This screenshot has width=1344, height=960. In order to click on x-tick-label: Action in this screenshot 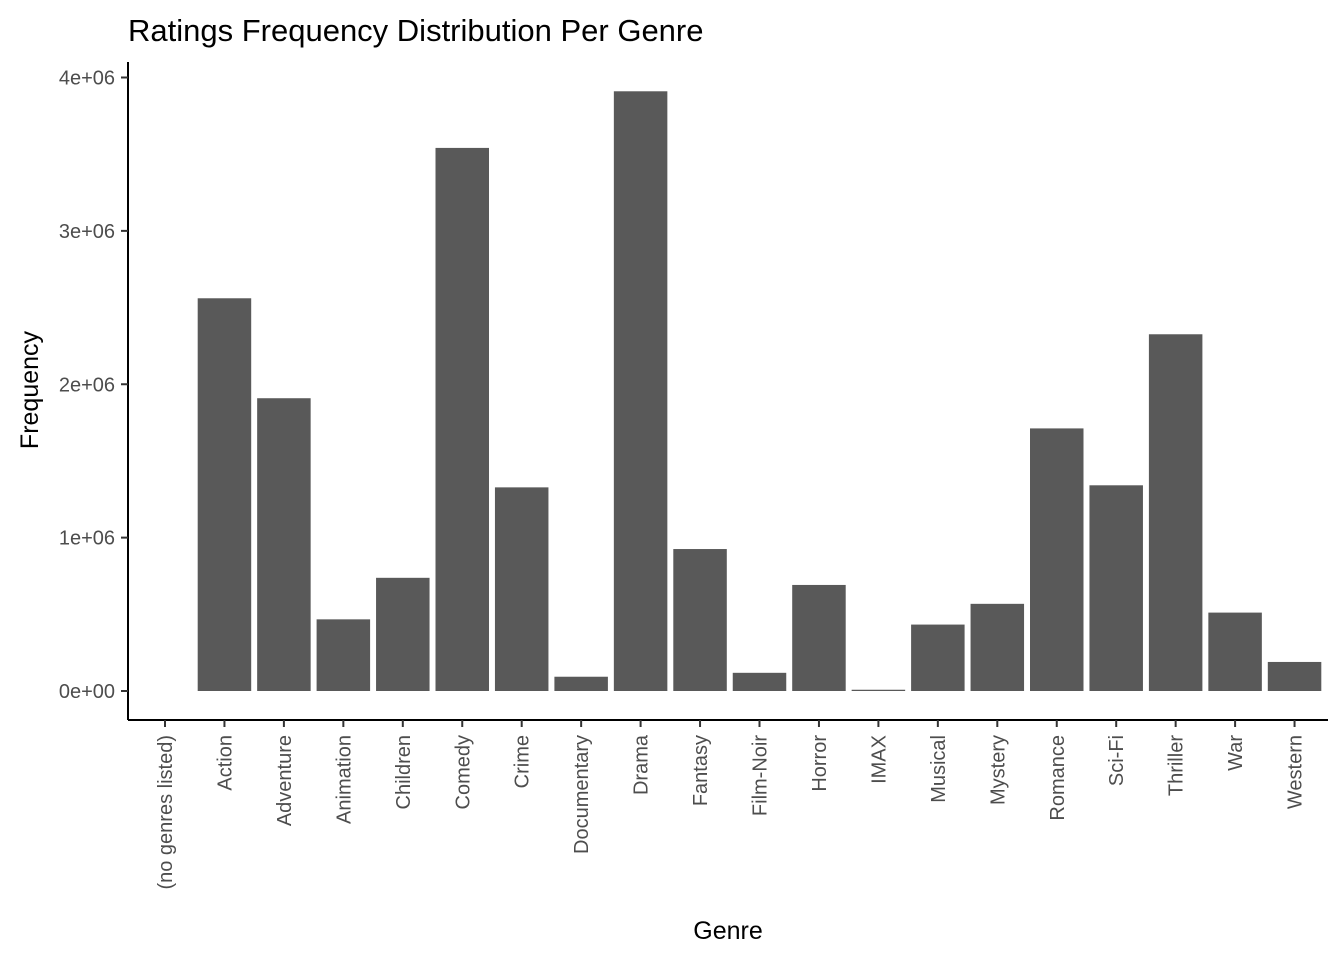, I will do `click(225, 763)`.